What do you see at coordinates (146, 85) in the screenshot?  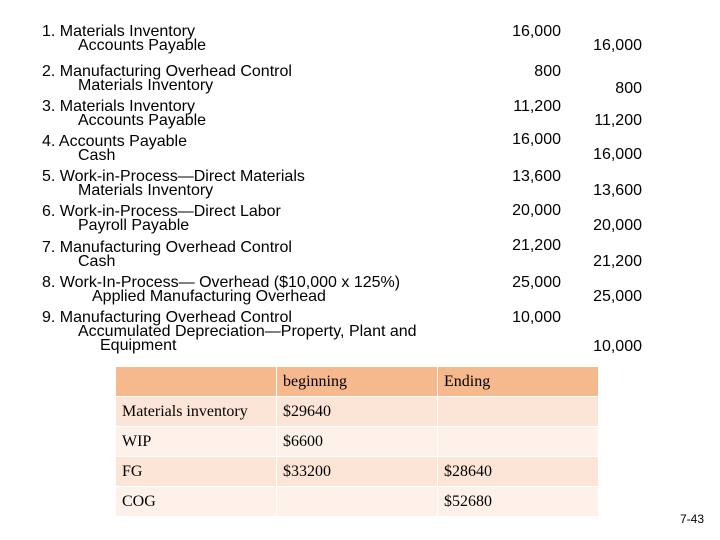 I see `entry-2-credit: Materials Inventory` at bounding box center [146, 85].